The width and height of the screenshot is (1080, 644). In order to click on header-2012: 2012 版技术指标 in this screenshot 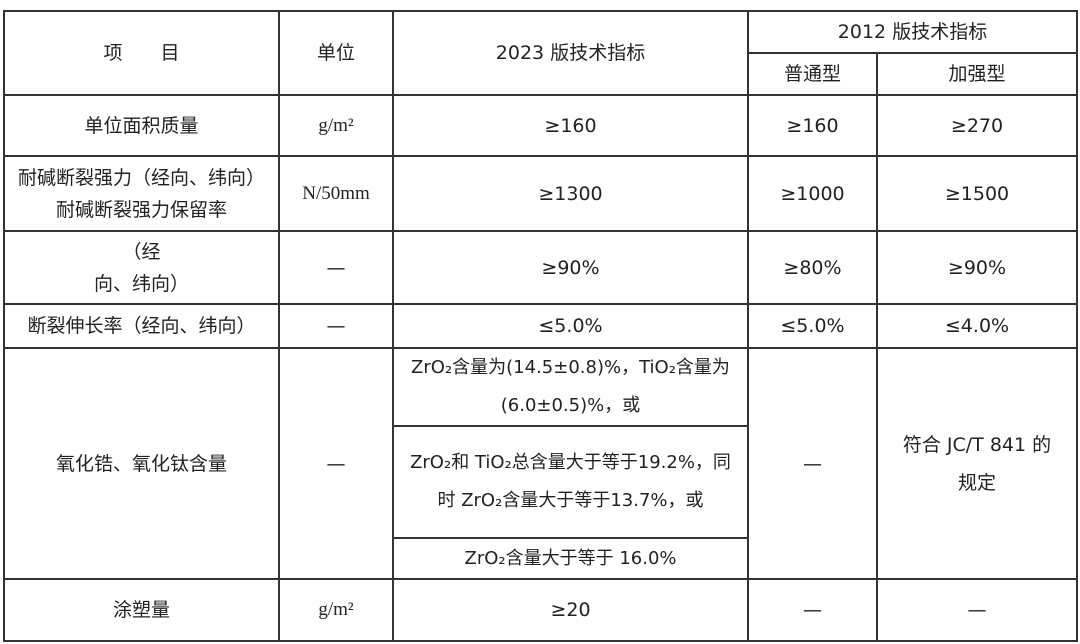, I will do `click(912, 32)`.